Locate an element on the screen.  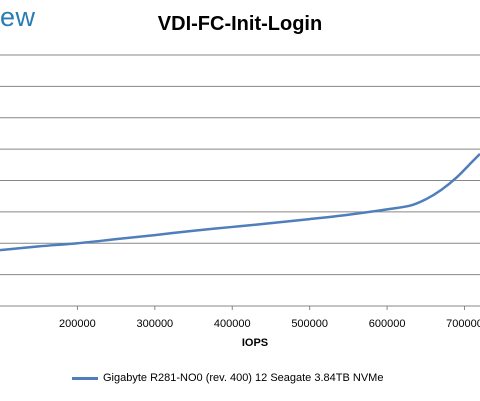
x-tick-label-5: 700000 is located at coordinates (463, 324).